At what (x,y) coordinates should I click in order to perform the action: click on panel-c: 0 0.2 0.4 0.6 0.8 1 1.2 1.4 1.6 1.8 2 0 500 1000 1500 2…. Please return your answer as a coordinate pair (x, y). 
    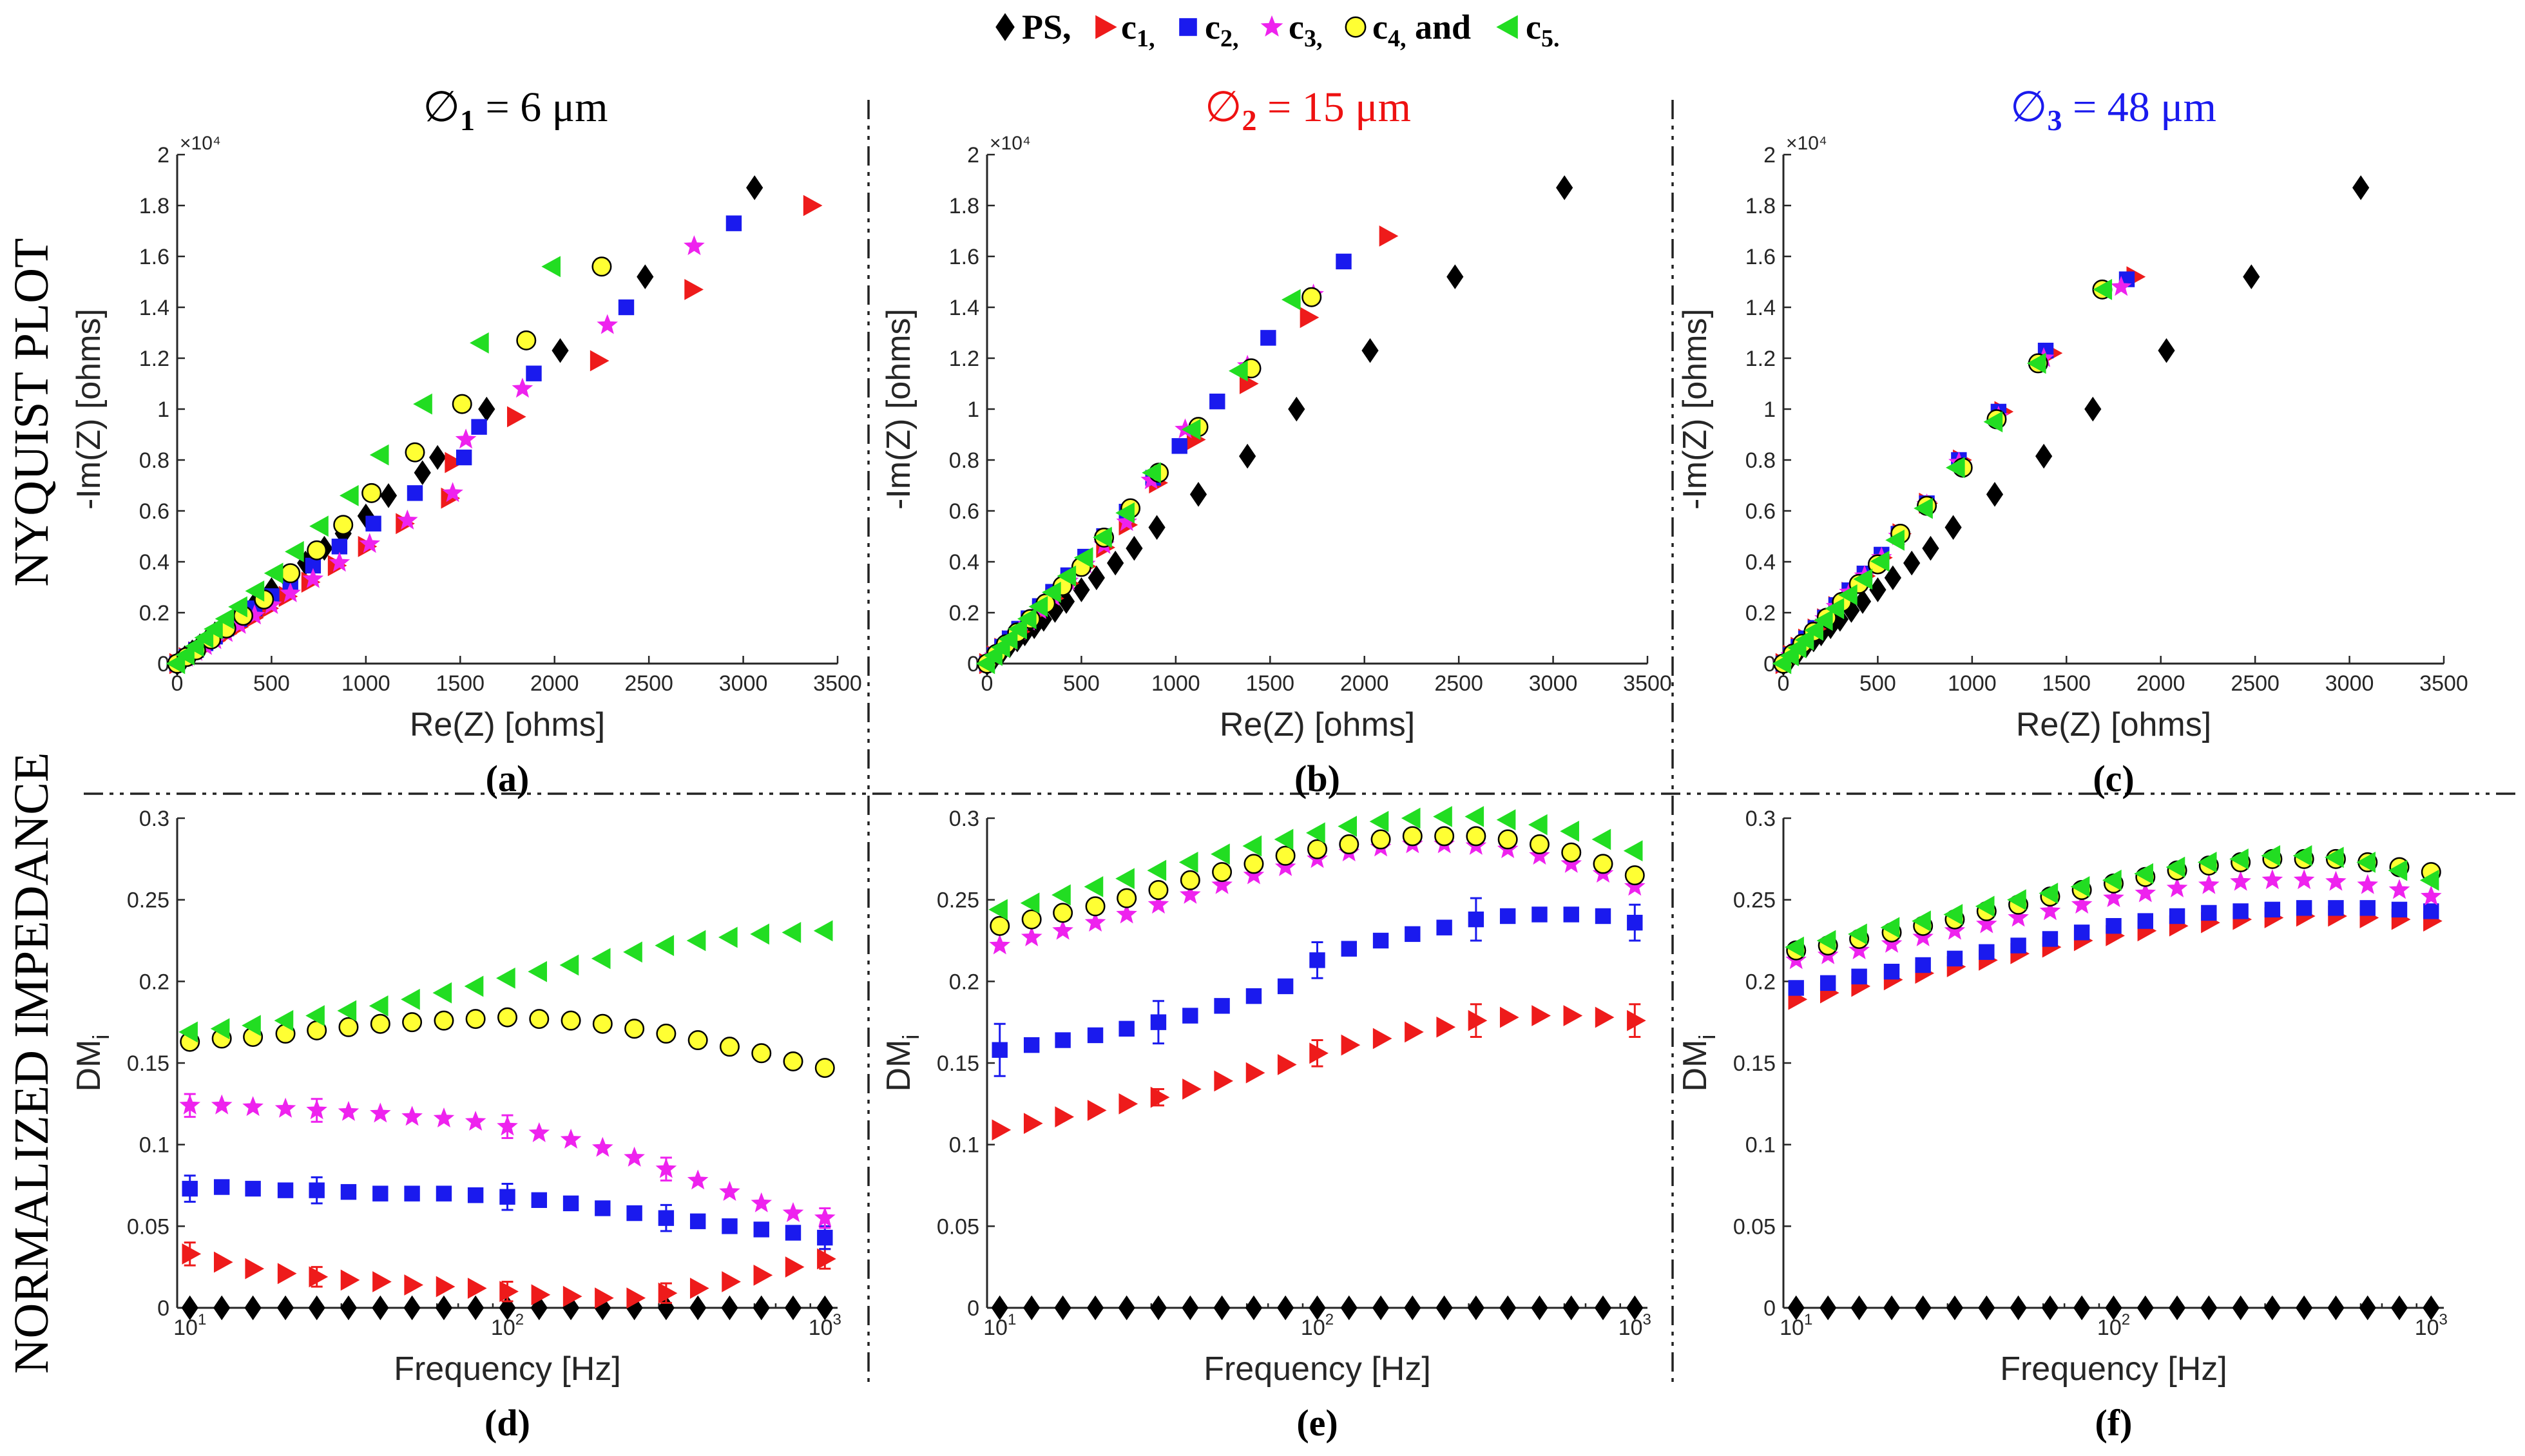
    Looking at the image, I should click on (2072, 467).